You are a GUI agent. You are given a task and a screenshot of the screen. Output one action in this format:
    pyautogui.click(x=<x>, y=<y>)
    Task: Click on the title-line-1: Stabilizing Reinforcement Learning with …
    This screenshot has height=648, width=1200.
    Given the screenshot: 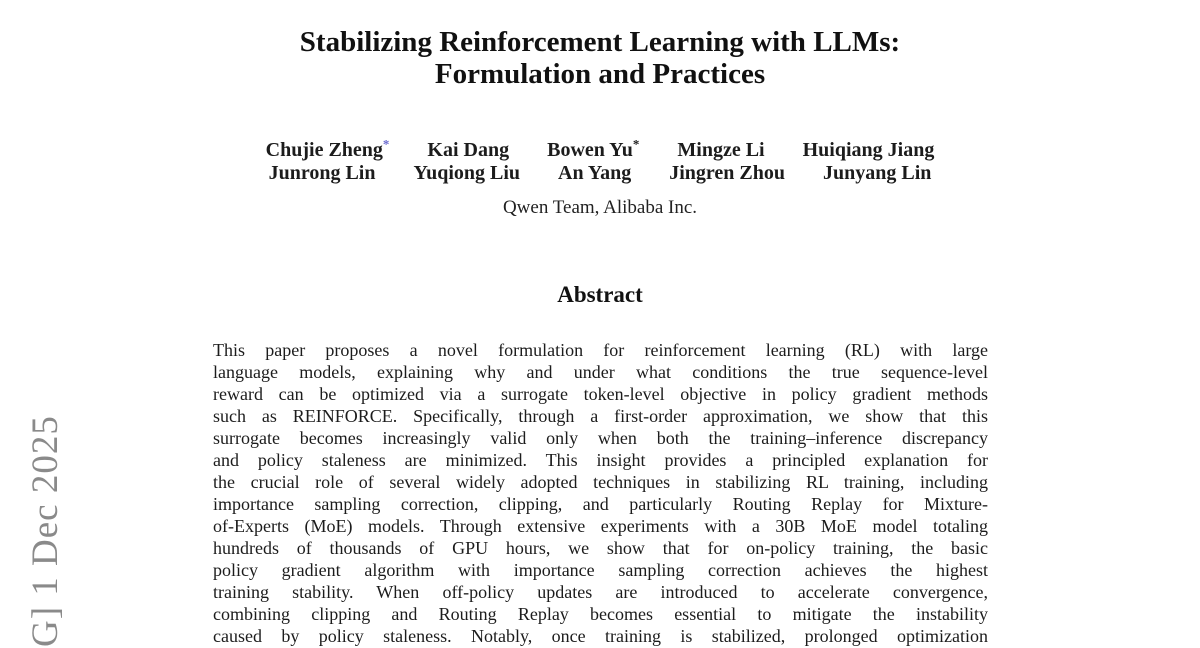 What is the action you would take?
    pyautogui.click(x=600, y=42)
    